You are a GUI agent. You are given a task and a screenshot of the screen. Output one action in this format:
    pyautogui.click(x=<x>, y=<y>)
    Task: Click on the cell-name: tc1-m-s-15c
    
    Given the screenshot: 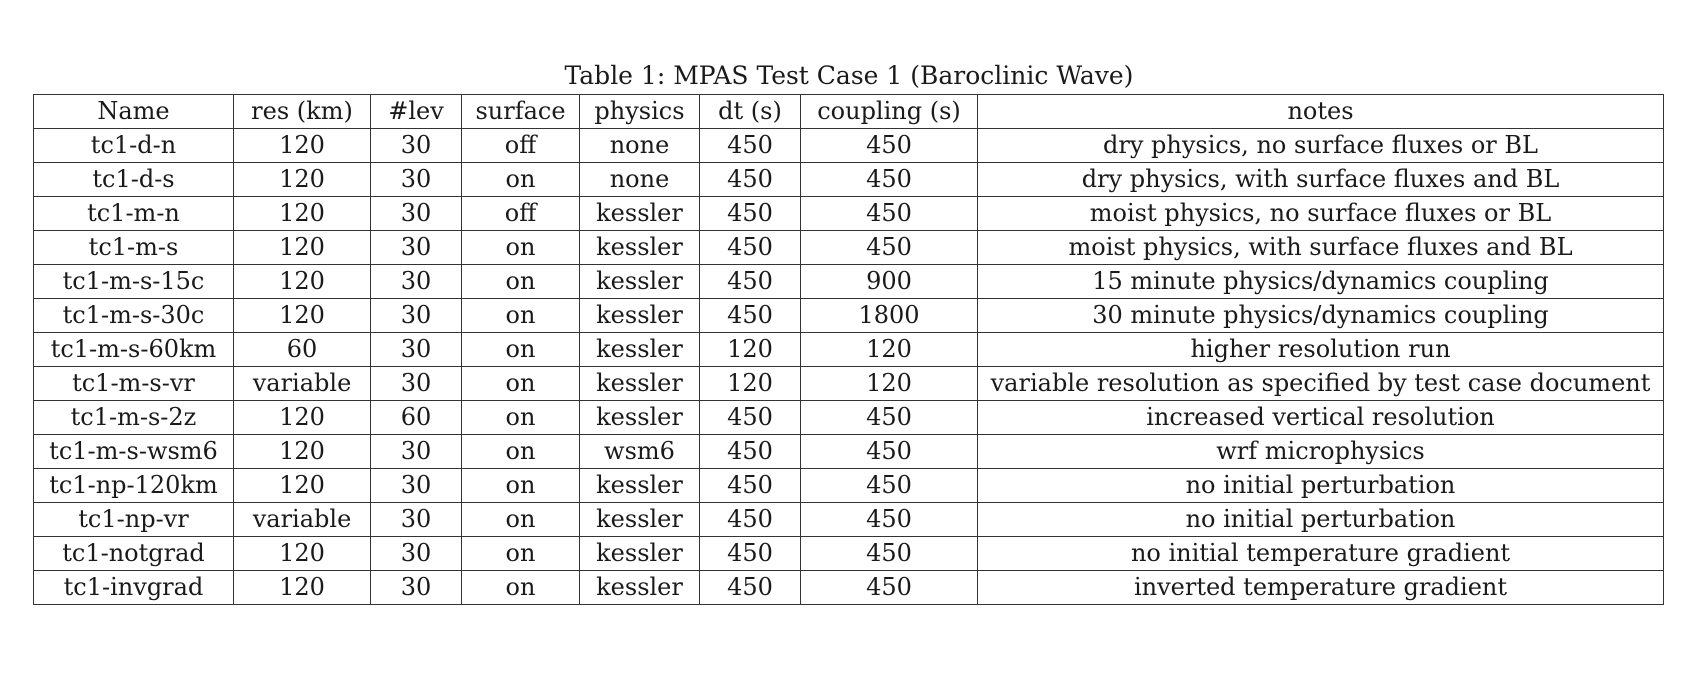 What is the action you would take?
    pyautogui.click(x=133, y=281)
    